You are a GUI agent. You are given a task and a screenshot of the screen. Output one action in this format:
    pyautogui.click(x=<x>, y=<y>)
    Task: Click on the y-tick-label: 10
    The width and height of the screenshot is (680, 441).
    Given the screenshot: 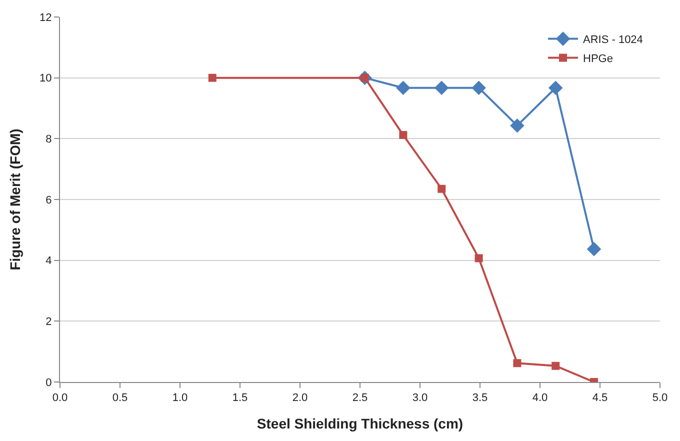 What is the action you would take?
    pyautogui.click(x=46, y=78)
    